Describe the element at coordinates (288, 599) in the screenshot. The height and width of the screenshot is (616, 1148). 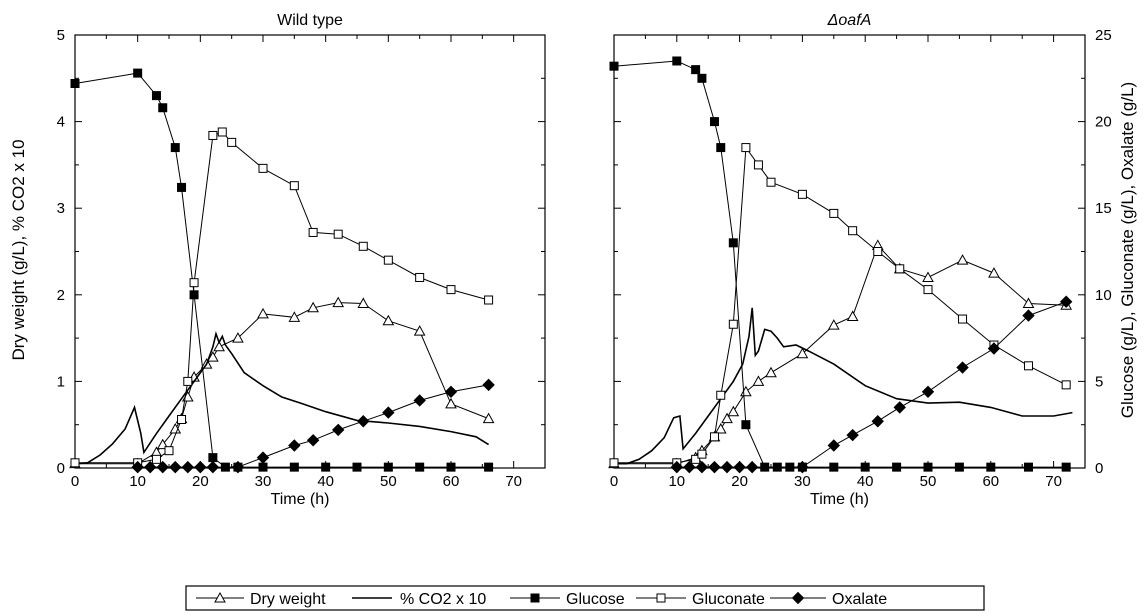
I see `legend-label: Dry weight` at that location.